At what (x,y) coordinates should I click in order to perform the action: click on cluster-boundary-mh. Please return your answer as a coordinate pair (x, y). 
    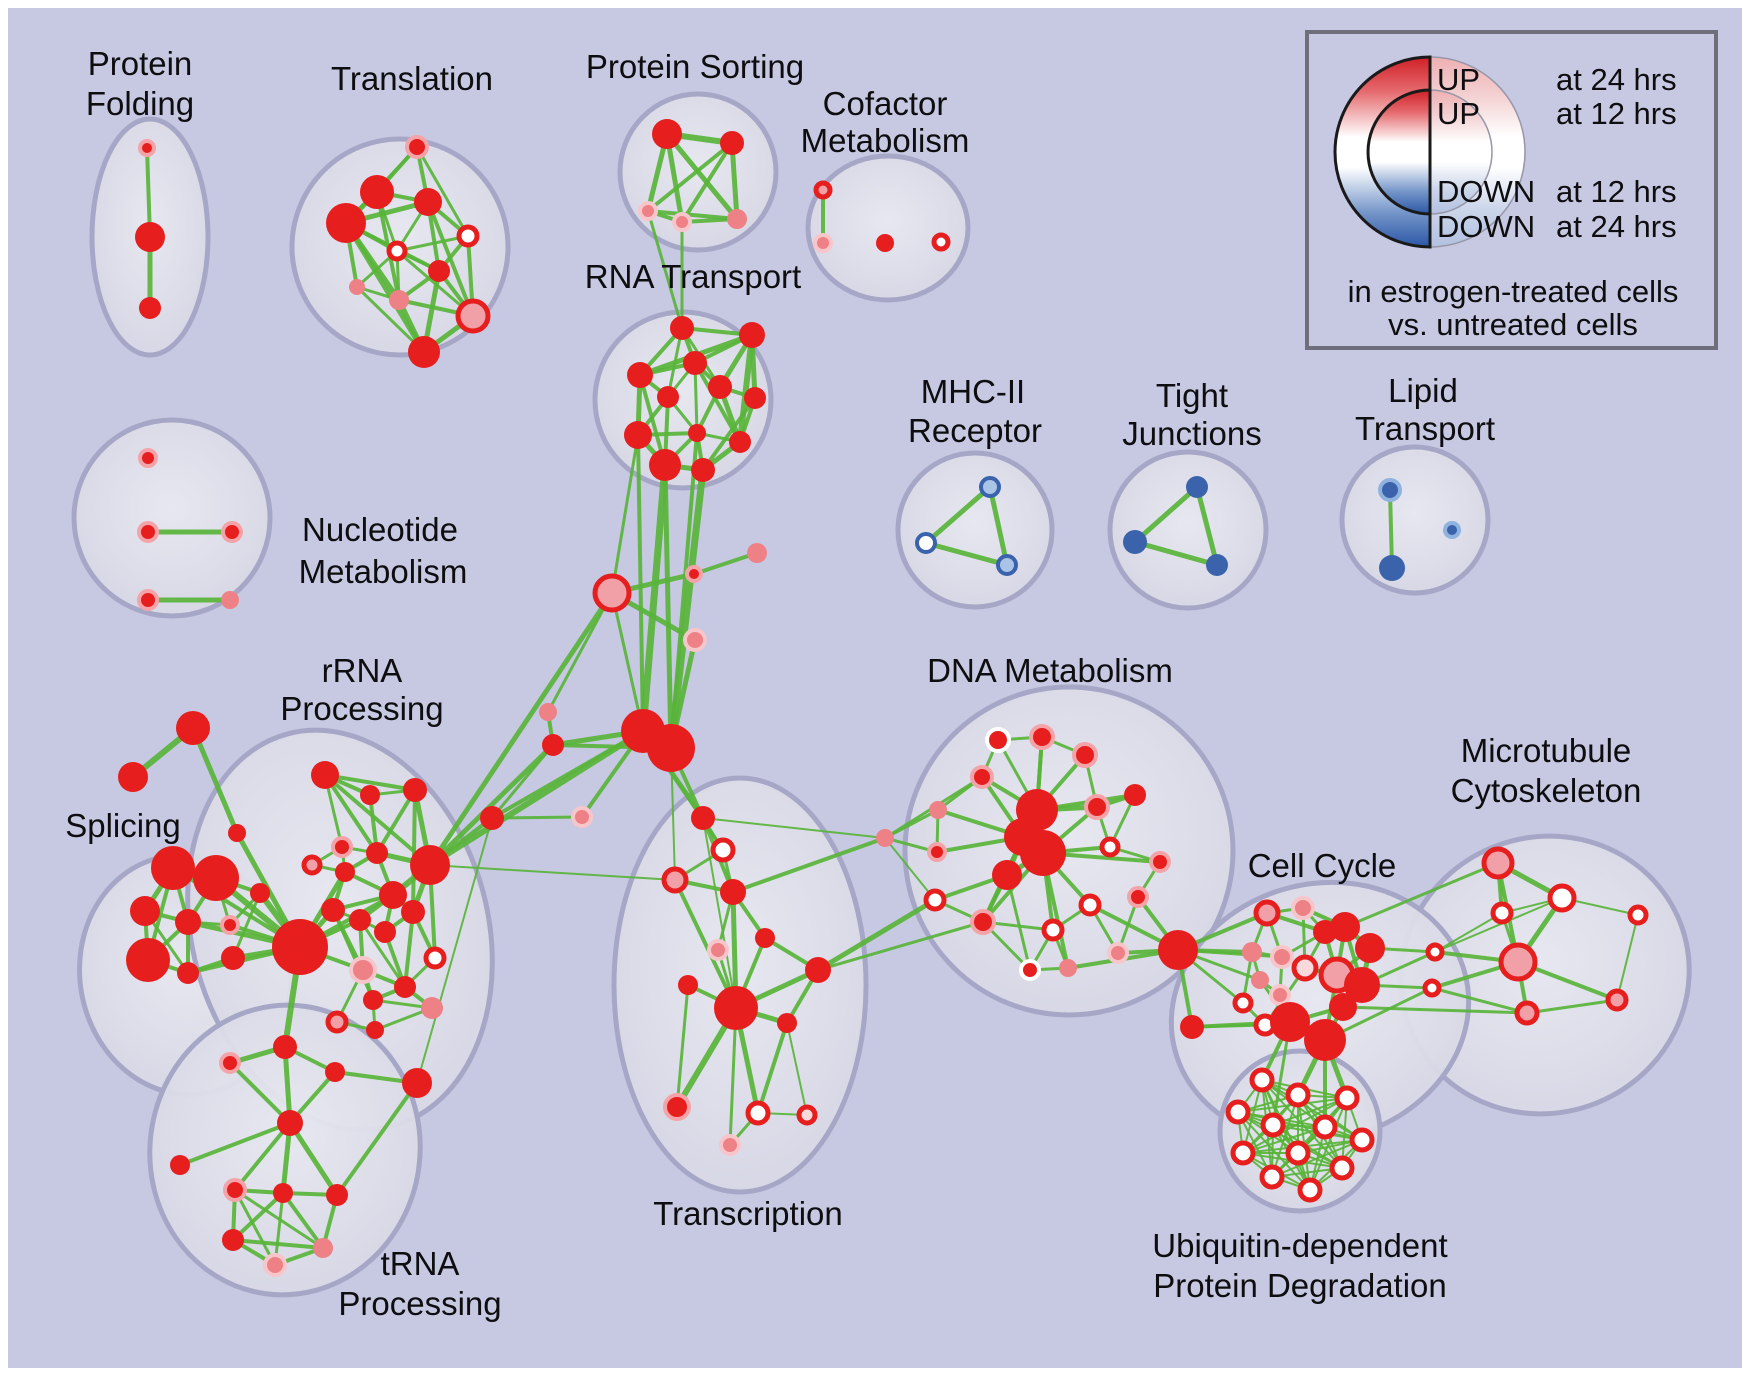
    Looking at the image, I should click on (975, 530).